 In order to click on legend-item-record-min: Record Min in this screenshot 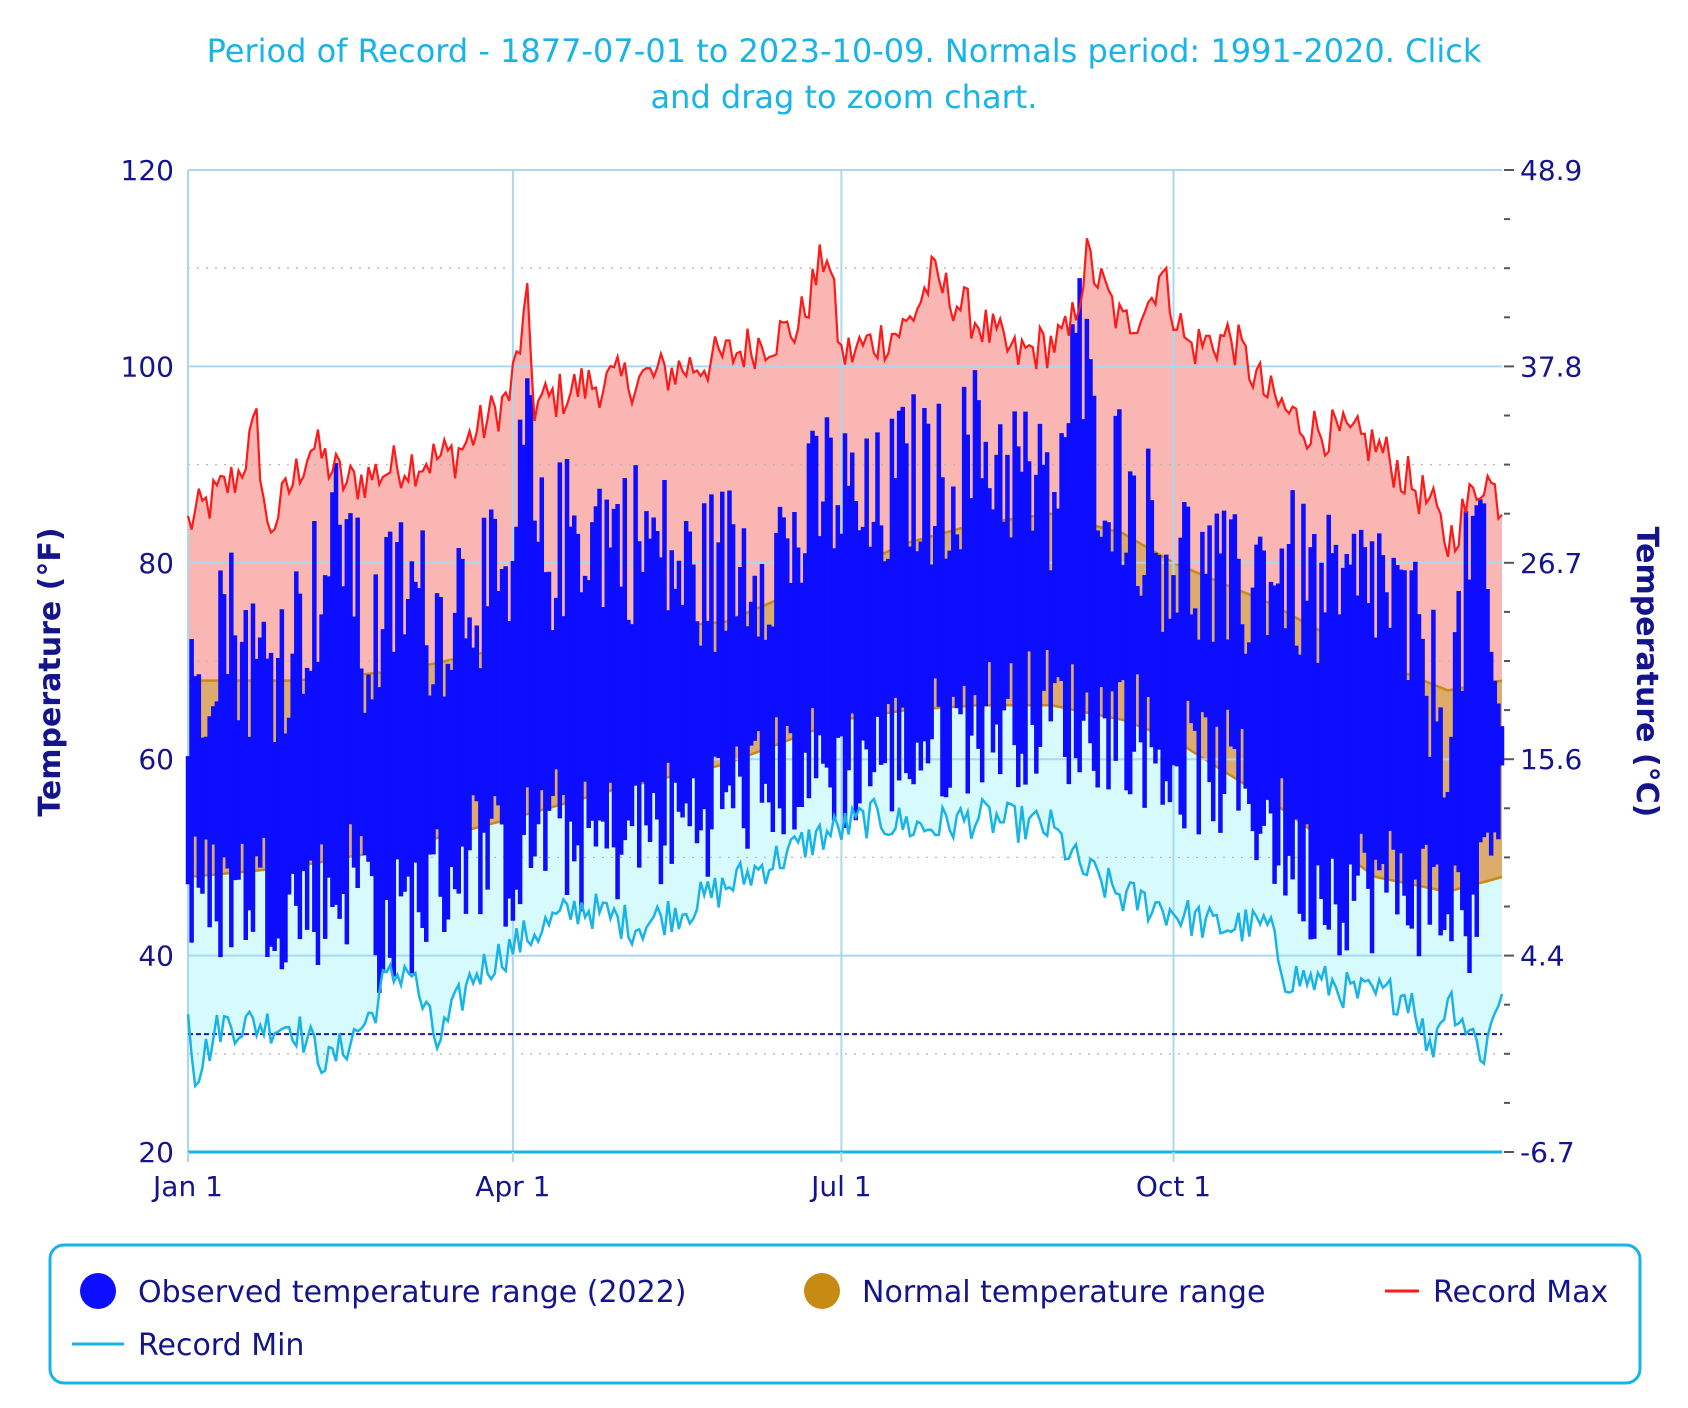, I will do `click(188, 1345)`.